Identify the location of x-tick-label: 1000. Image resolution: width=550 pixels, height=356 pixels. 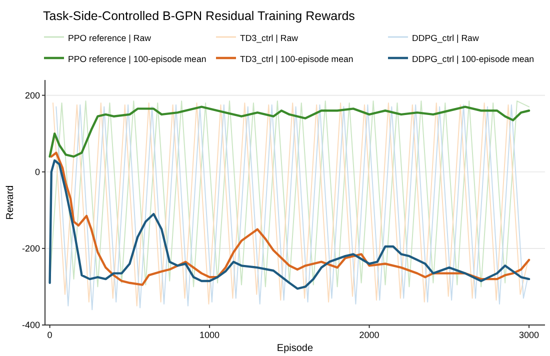
(210, 335).